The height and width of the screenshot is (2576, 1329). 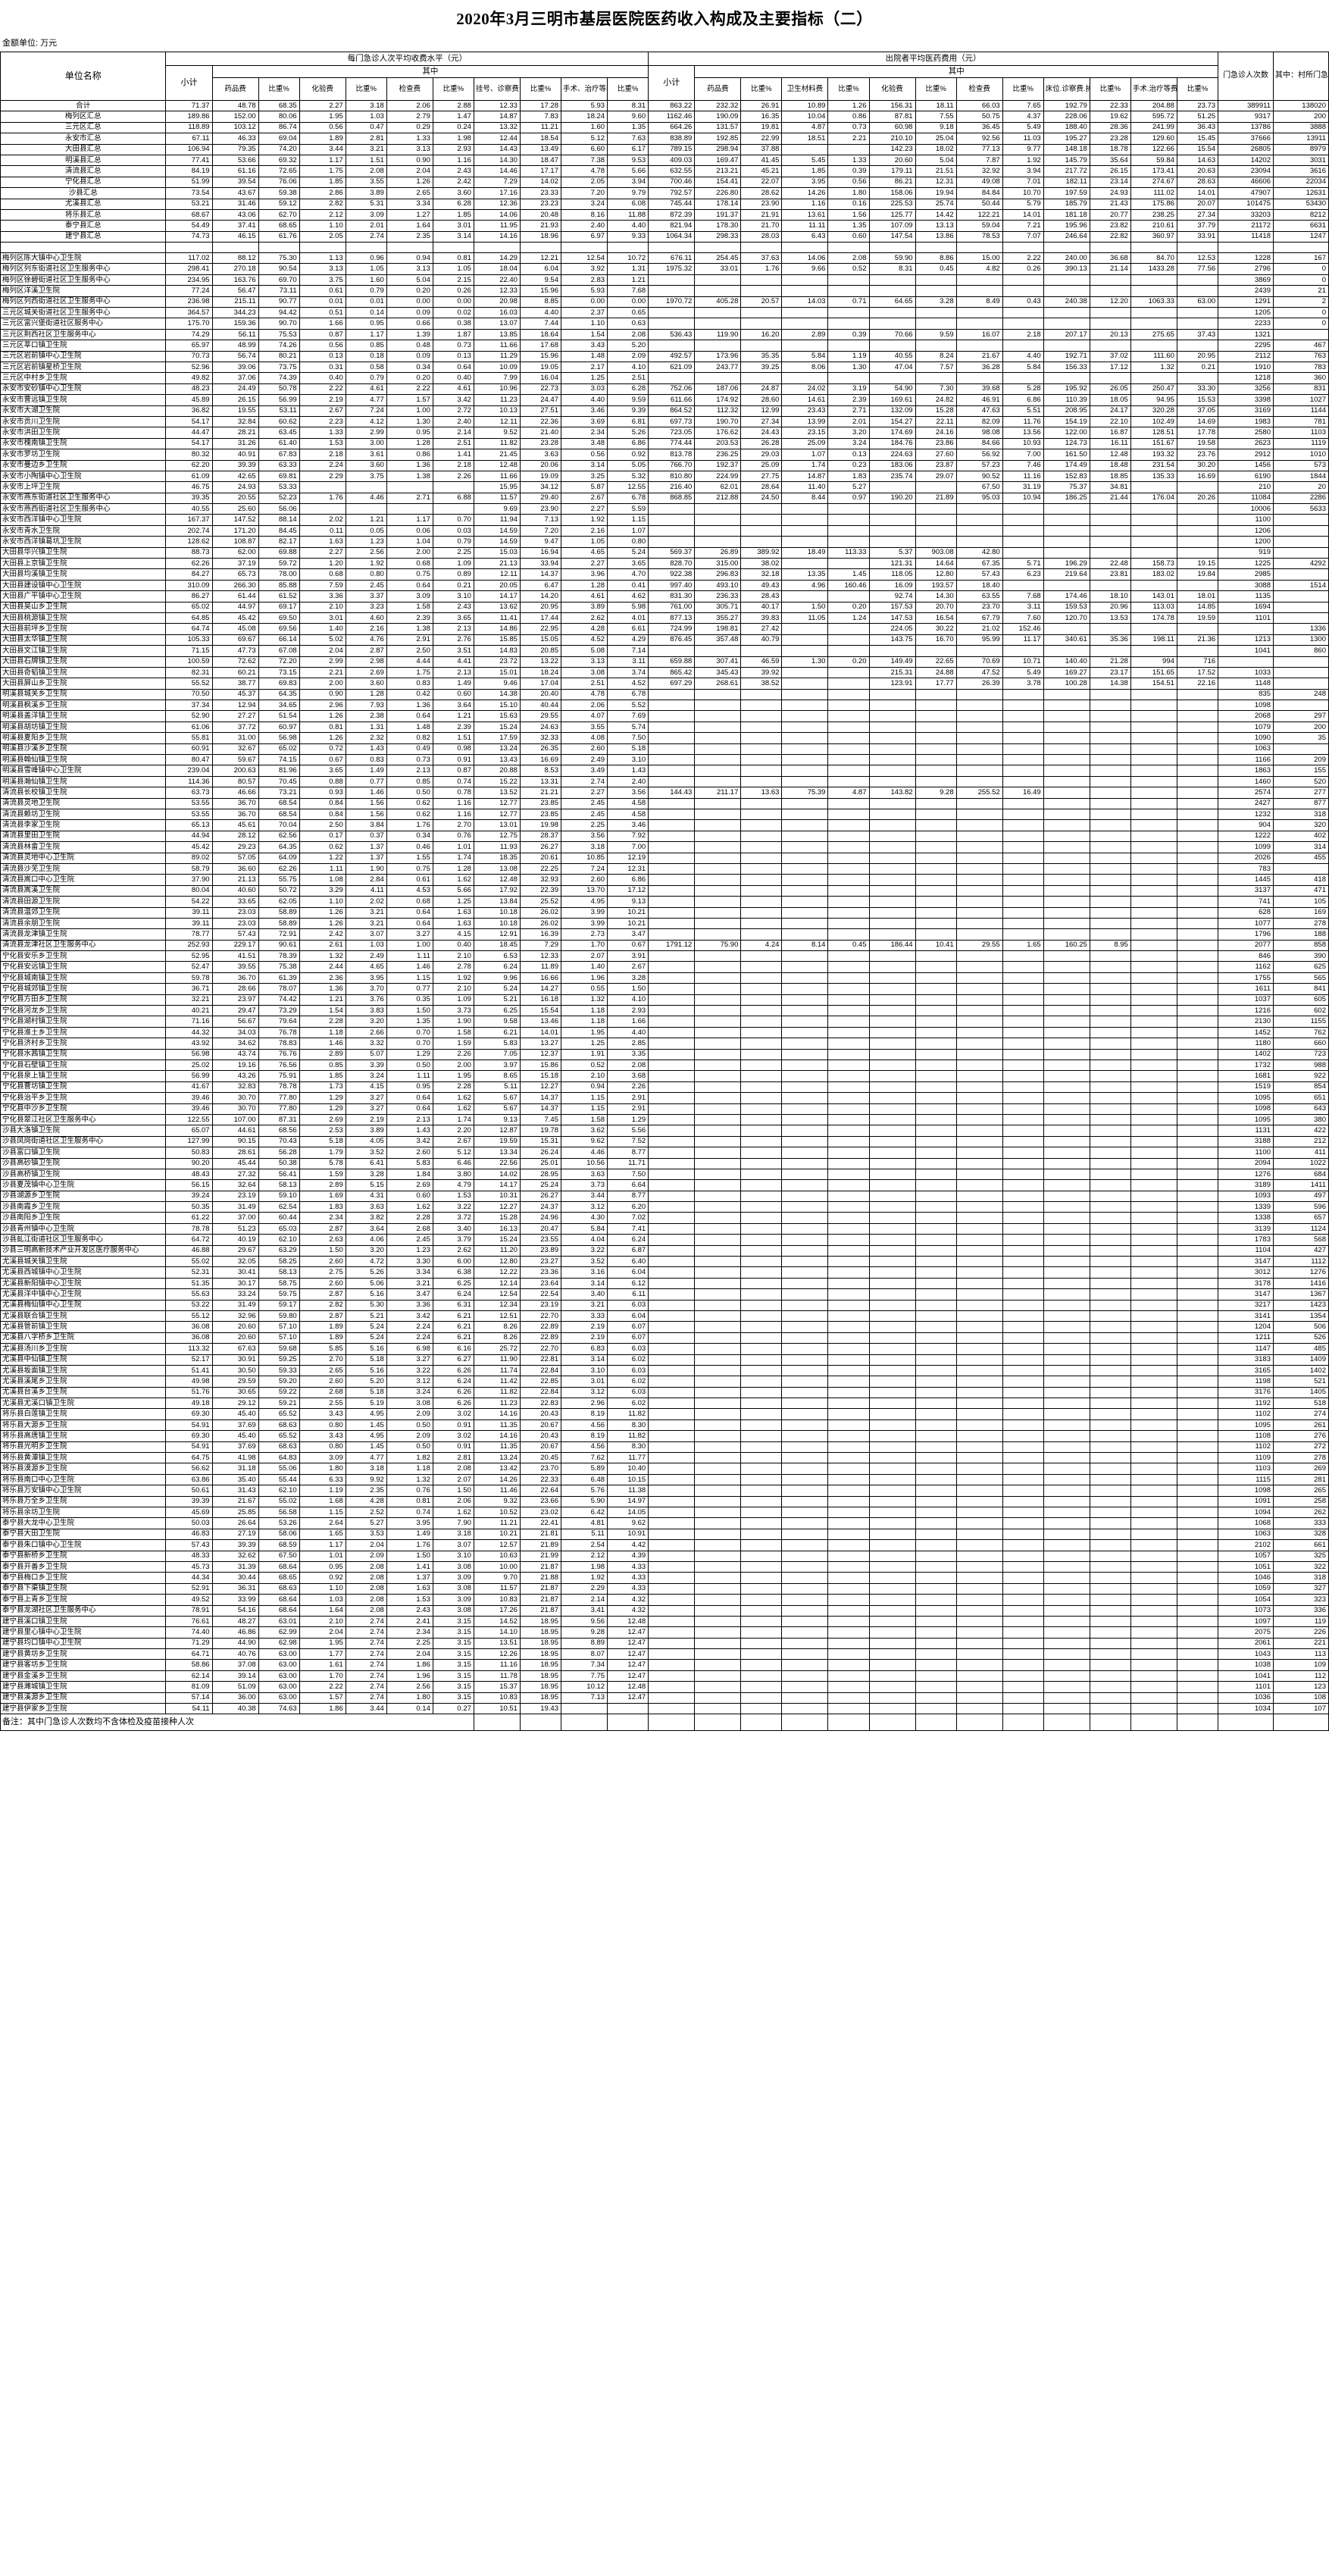 I want to click on value-cell: 19.09, so click(x=540, y=477).